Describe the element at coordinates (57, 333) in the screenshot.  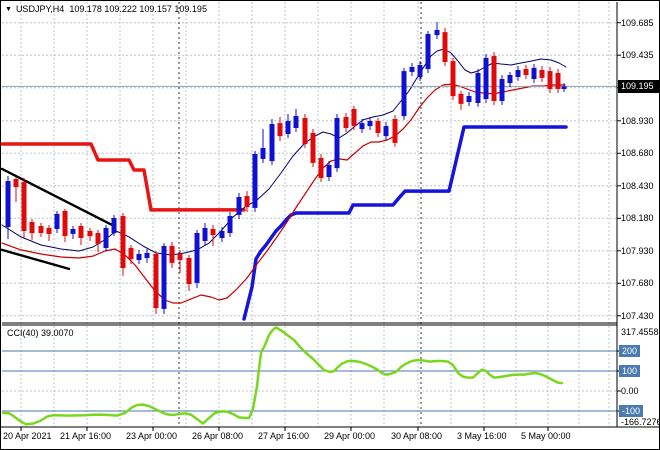
I see `indicator-value: 39.0070` at that location.